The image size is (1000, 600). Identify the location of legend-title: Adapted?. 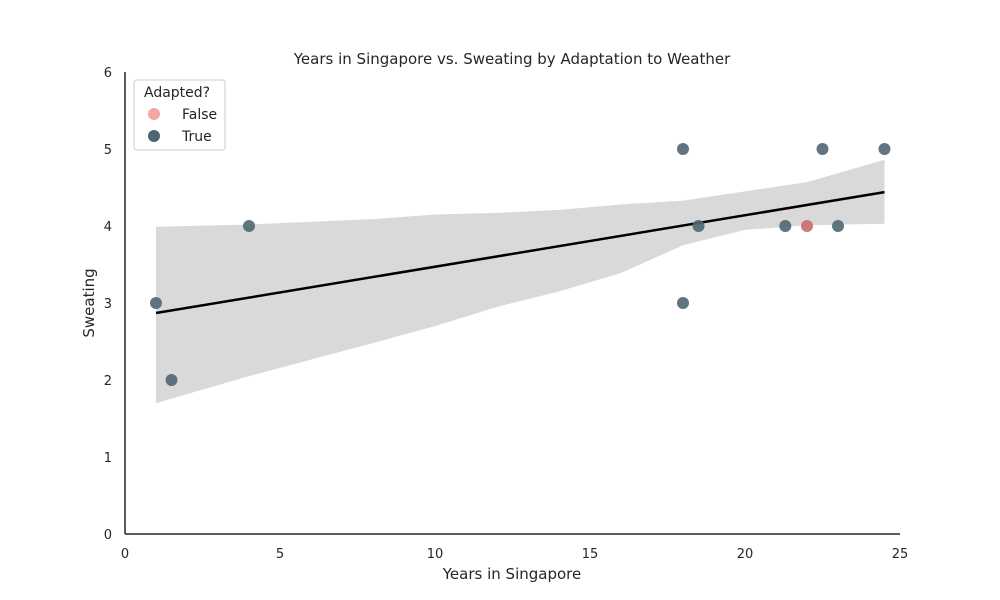
(177, 93).